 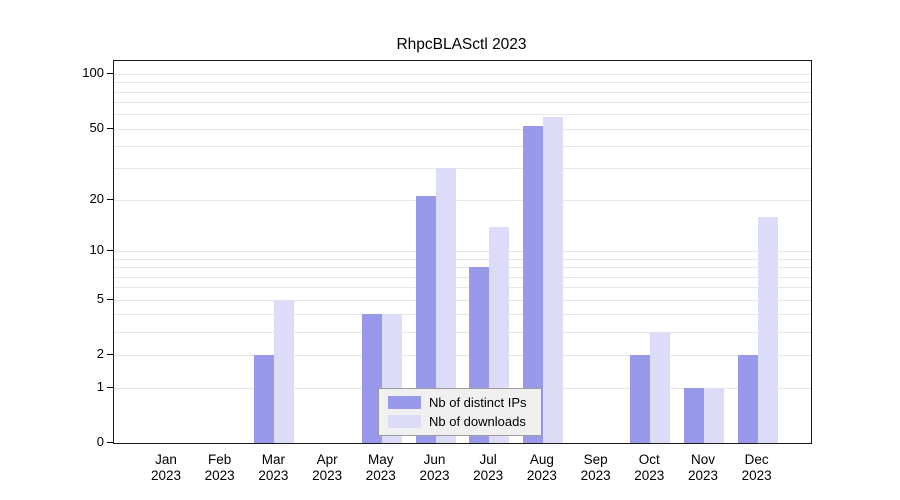 What do you see at coordinates (461, 44) in the screenshot?
I see `chart-title: RhpcBLASctl 2023` at bounding box center [461, 44].